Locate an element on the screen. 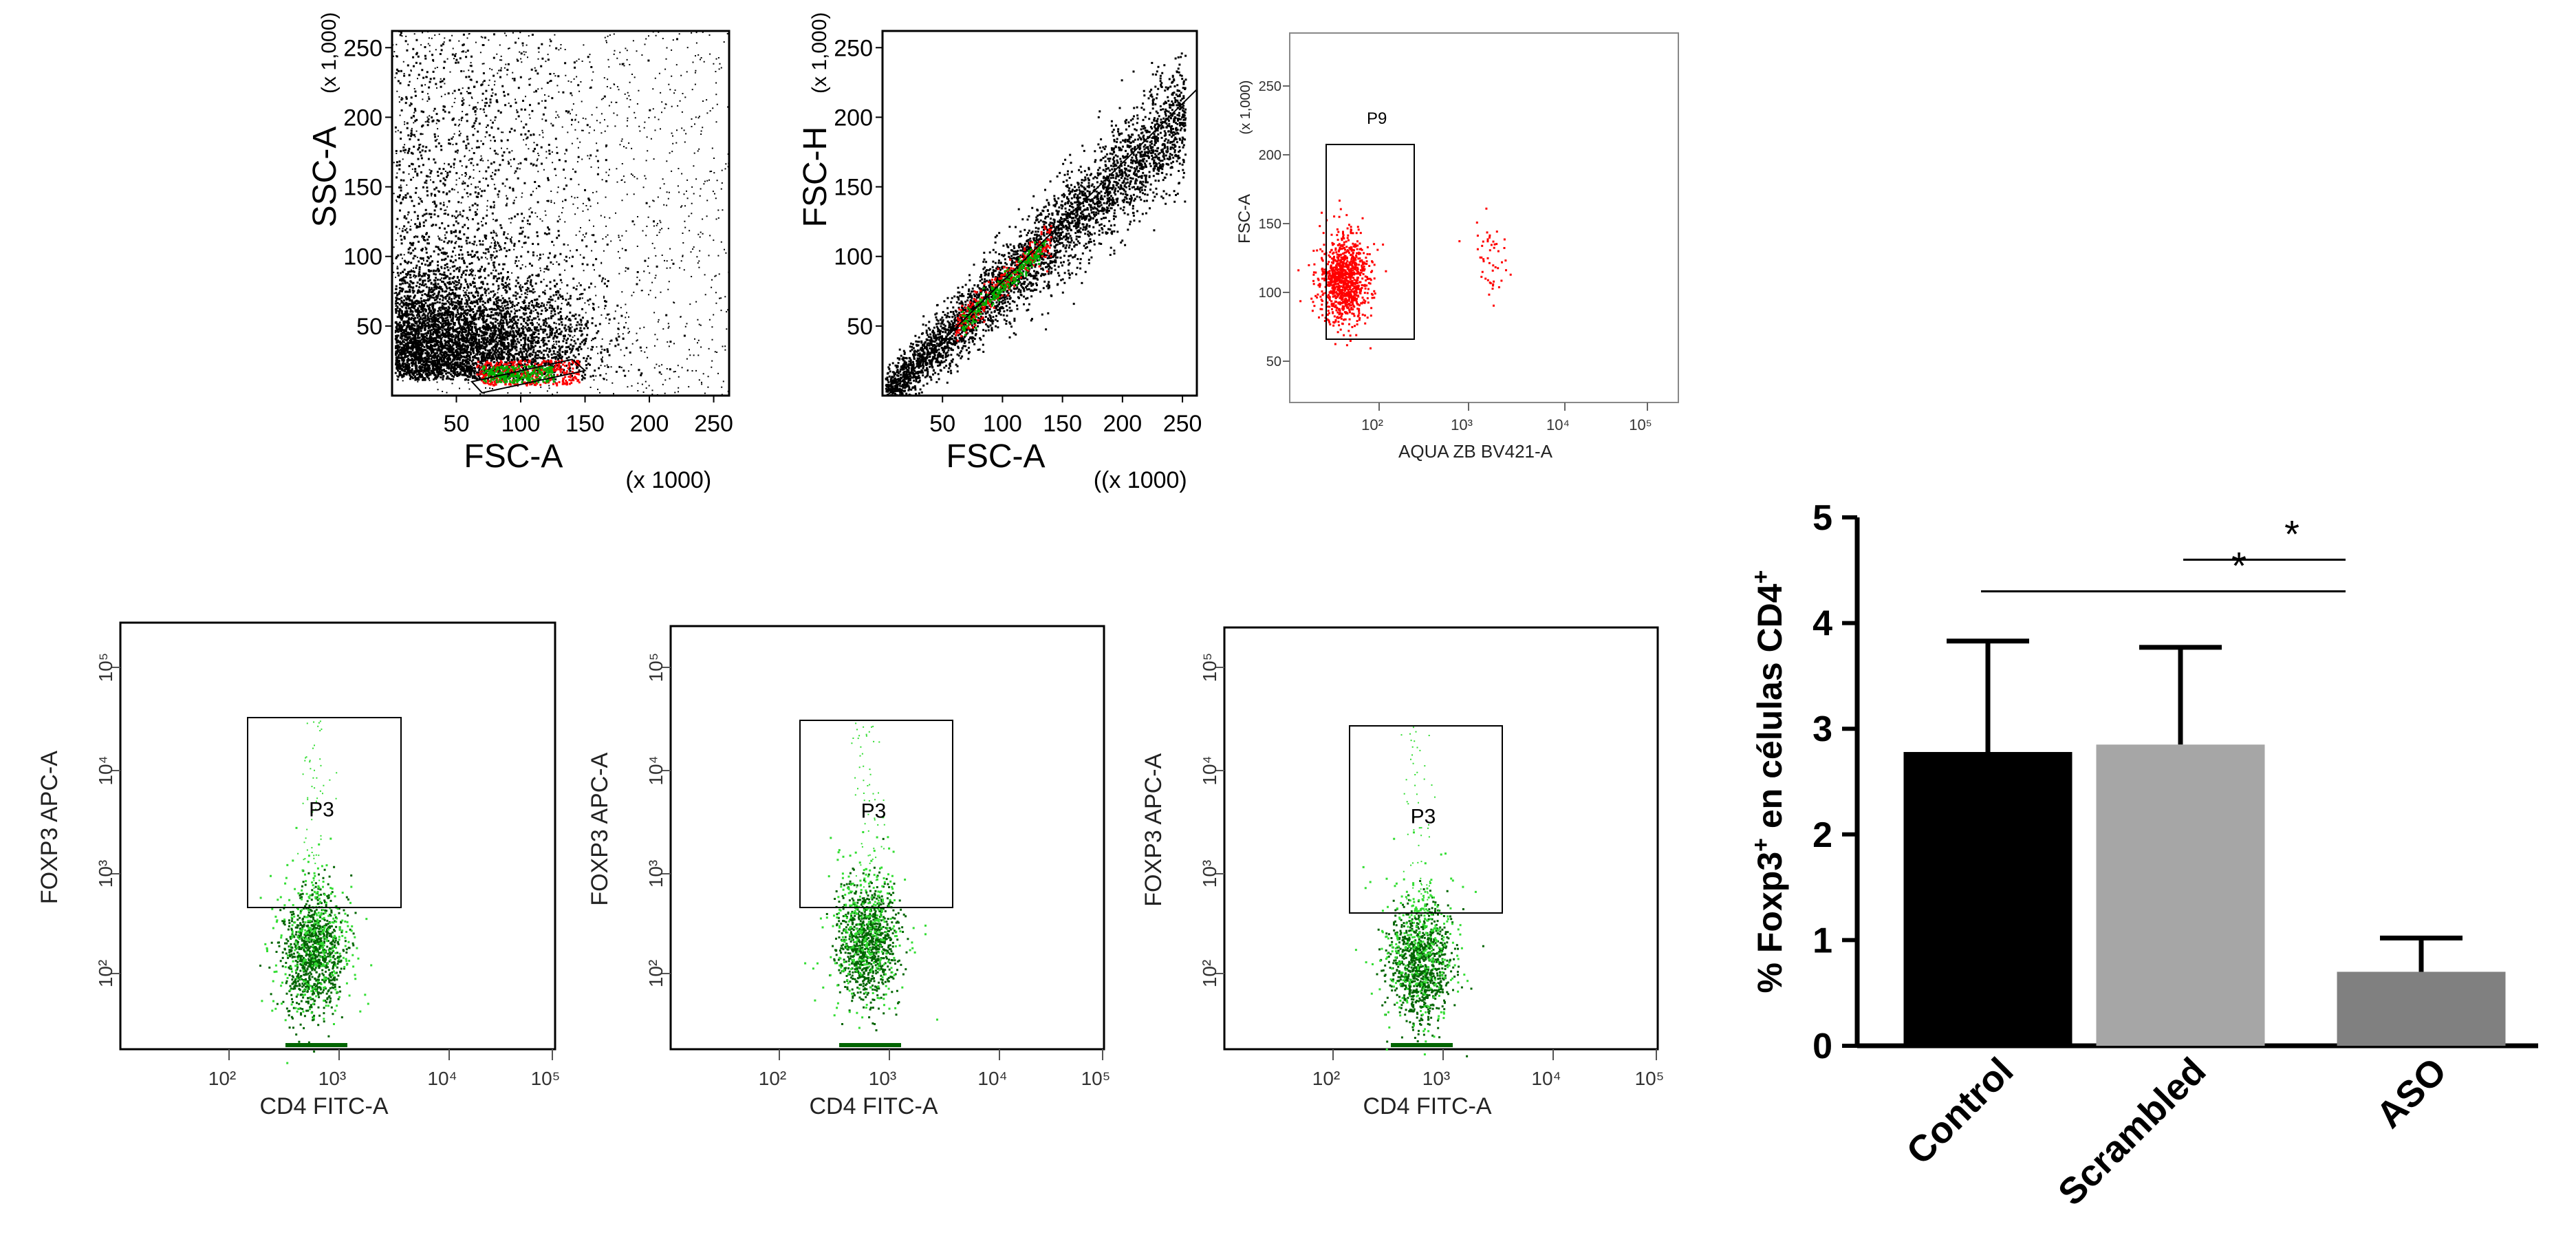  y-tick-label: 4 is located at coordinates (1822, 624).